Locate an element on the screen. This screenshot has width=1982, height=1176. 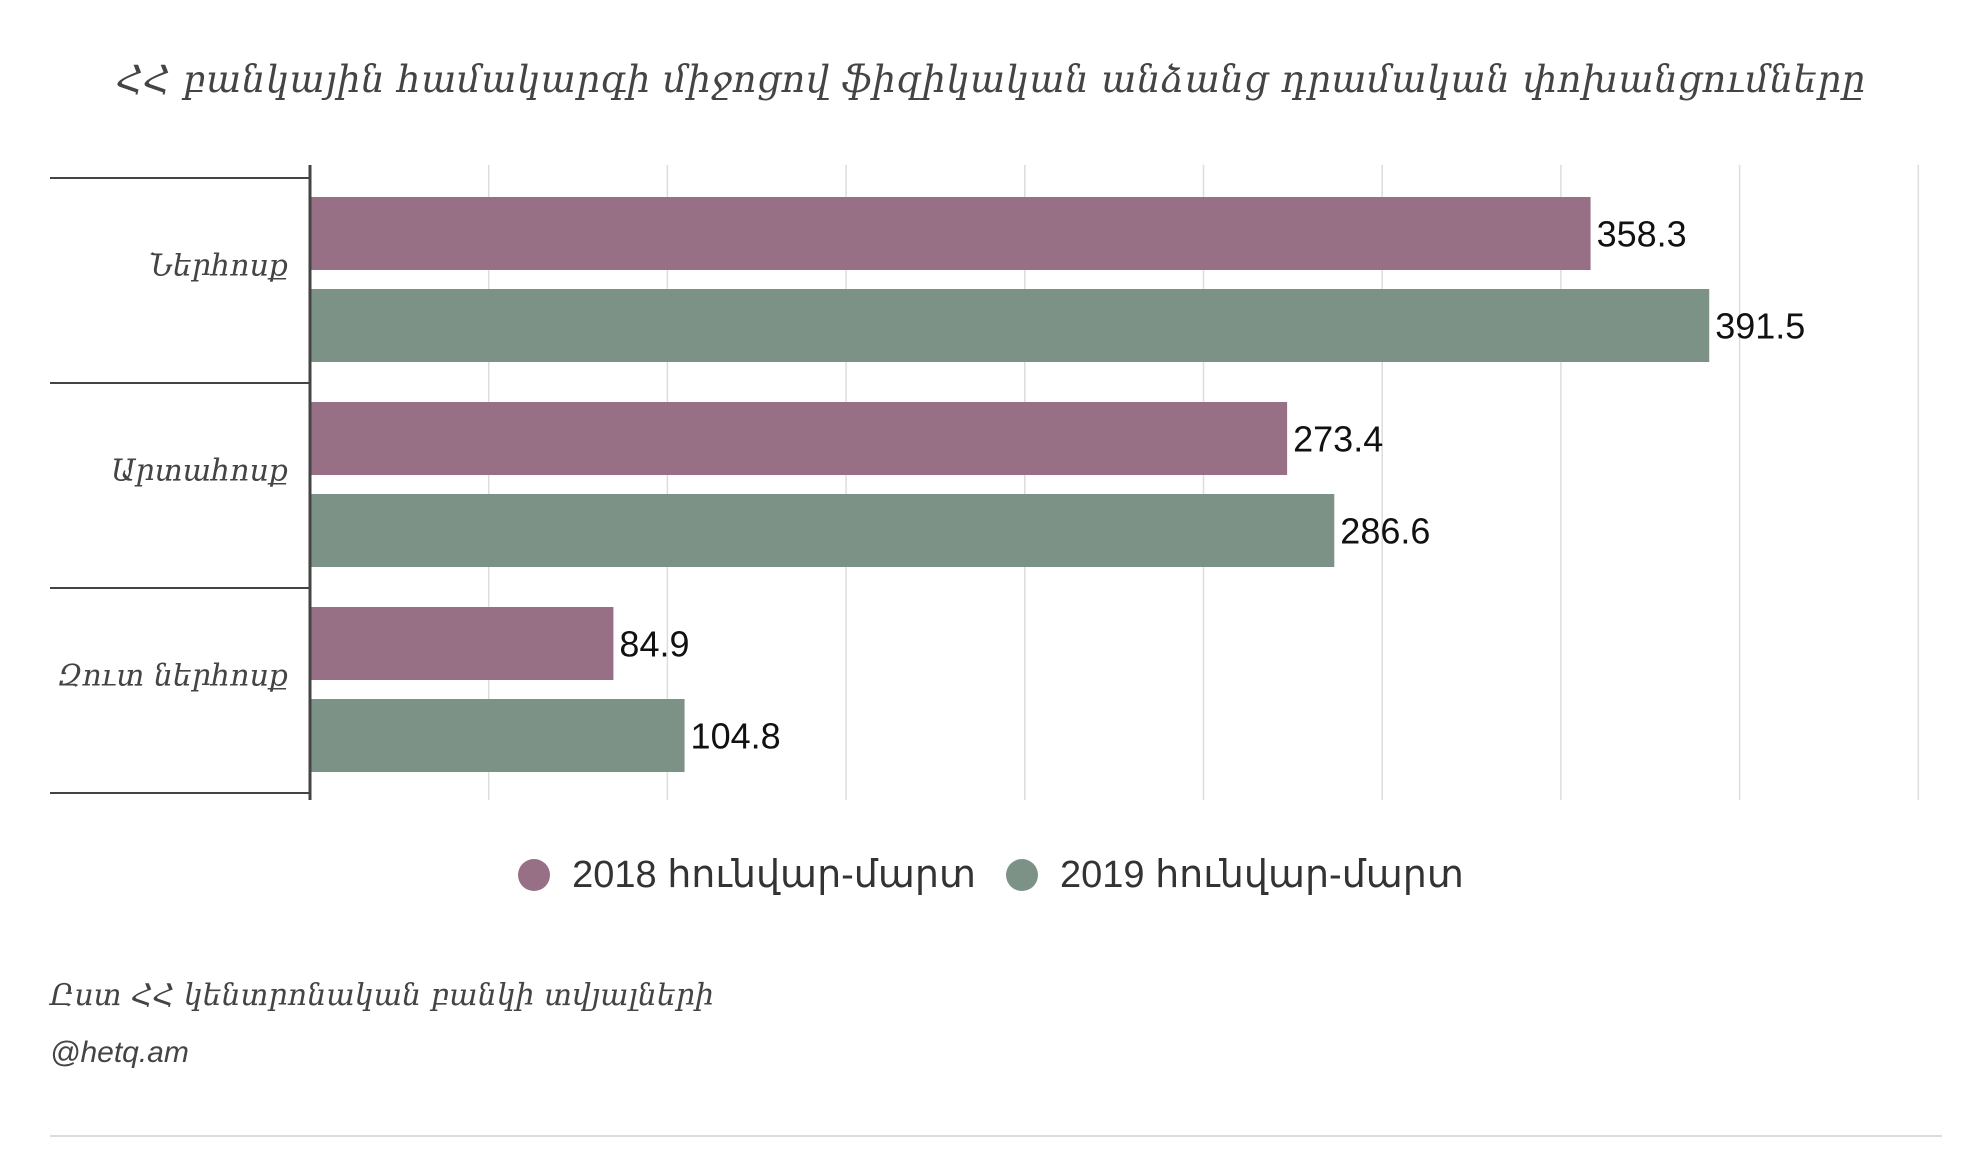
data-label: 391.5 is located at coordinates (1760, 326).